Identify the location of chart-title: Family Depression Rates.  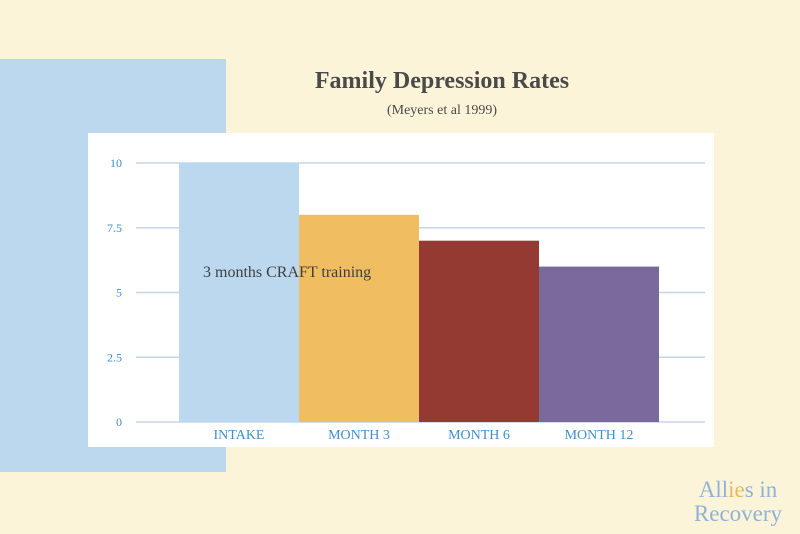
(442, 81).